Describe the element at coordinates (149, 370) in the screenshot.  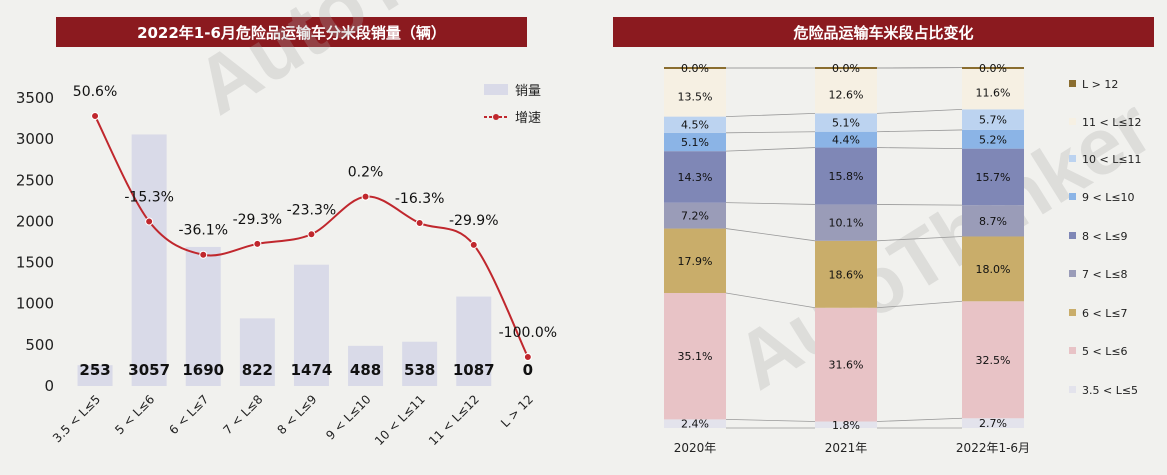
I see `bar-value-label: 3057` at that location.